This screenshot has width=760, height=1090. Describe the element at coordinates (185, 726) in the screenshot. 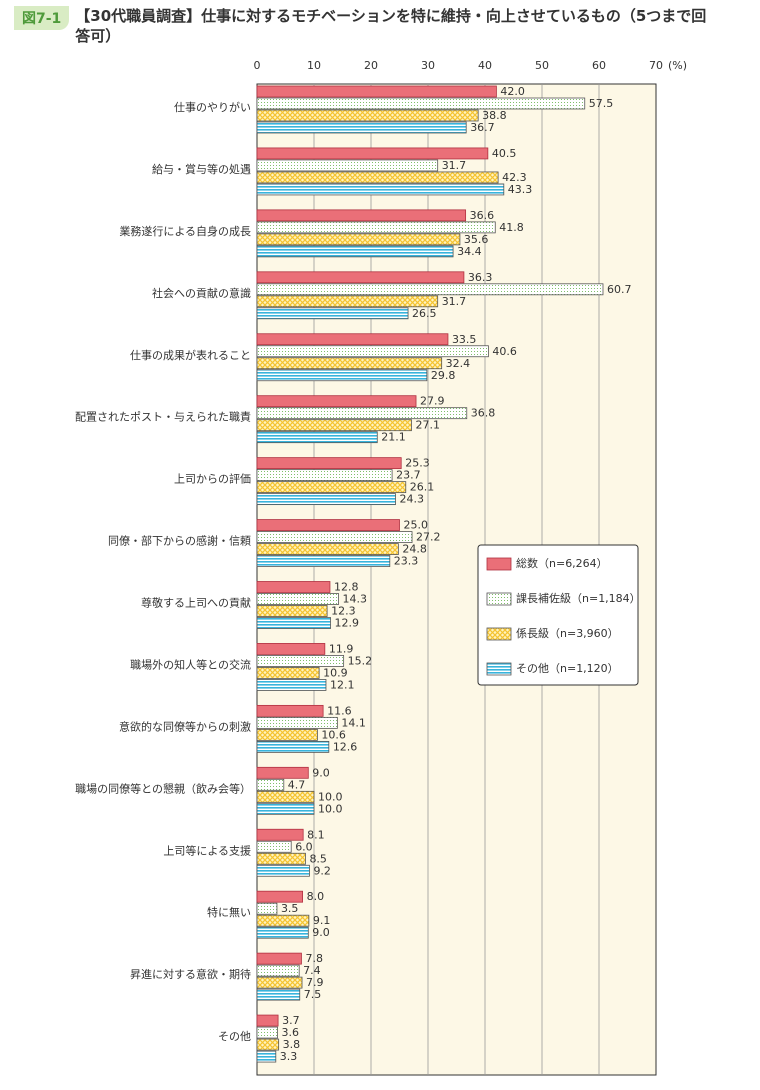

I see `category-label: 意欲的な同僚等からの刺激` at that location.